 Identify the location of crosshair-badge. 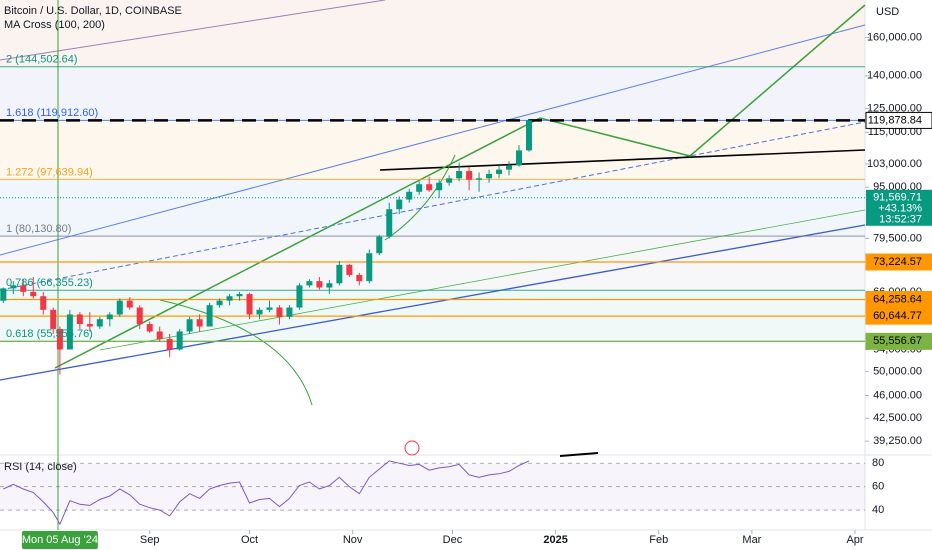
(59, 540).